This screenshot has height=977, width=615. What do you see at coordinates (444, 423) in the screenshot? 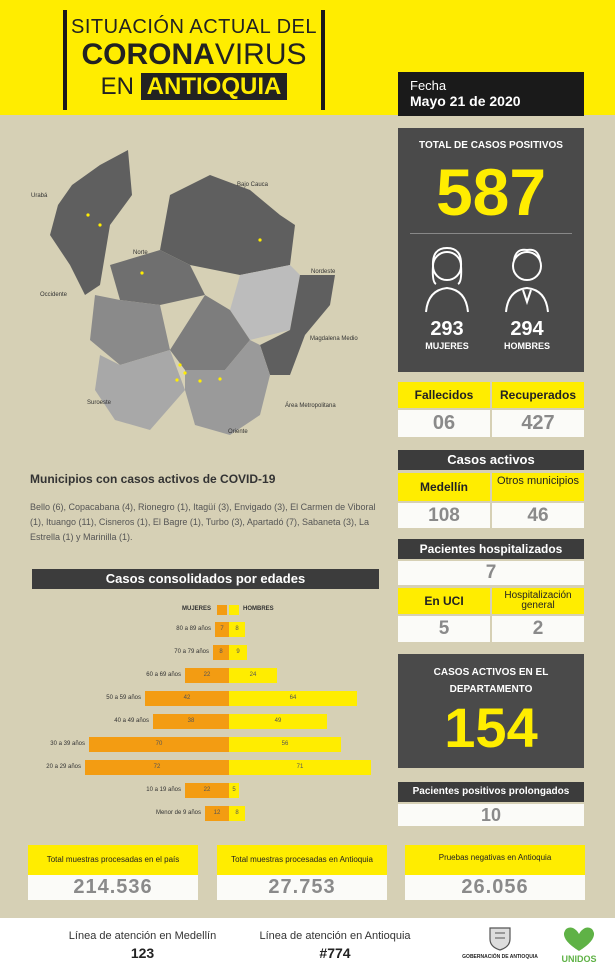
I see `deaths-value: 06` at bounding box center [444, 423].